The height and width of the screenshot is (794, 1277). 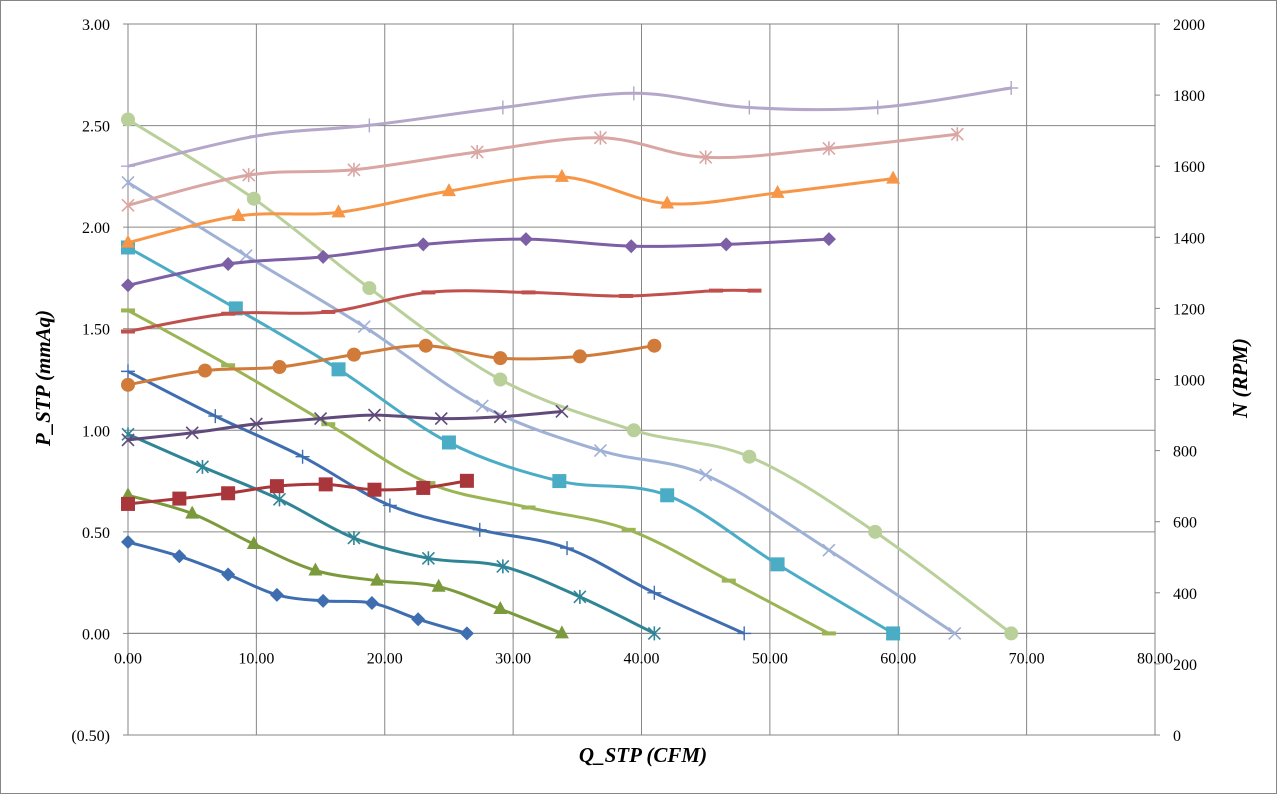 What do you see at coordinates (90, 736) in the screenshot?
I see `y-tick-label: (0.50)` at bounding box center [90, 736].